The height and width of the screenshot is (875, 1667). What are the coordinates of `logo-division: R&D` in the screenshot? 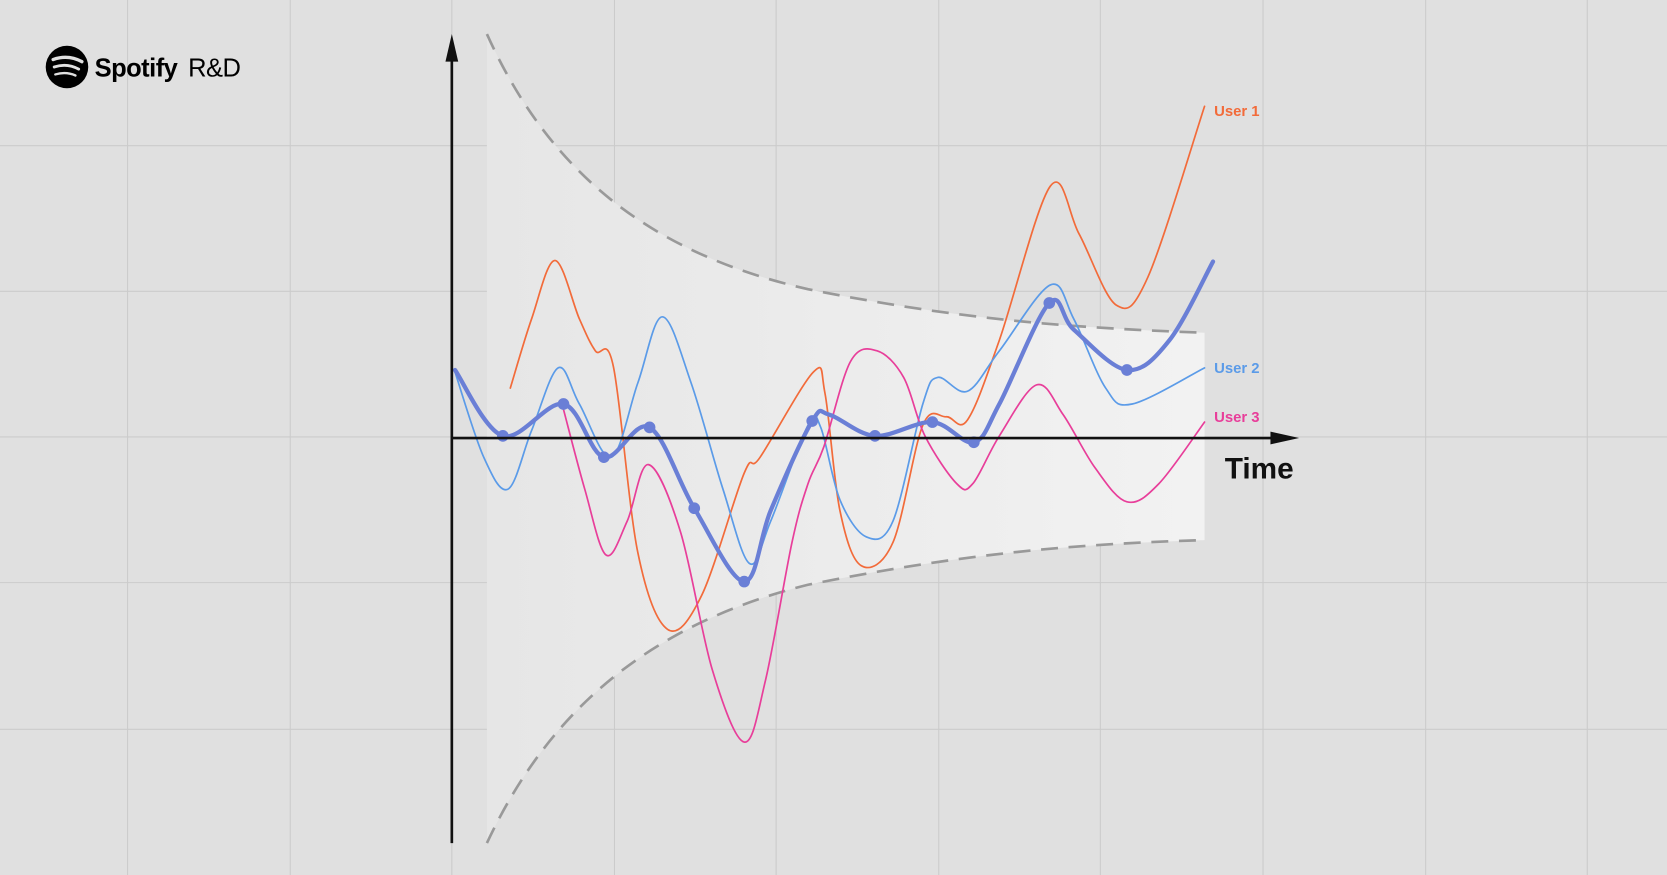 It's located at (214, 69).